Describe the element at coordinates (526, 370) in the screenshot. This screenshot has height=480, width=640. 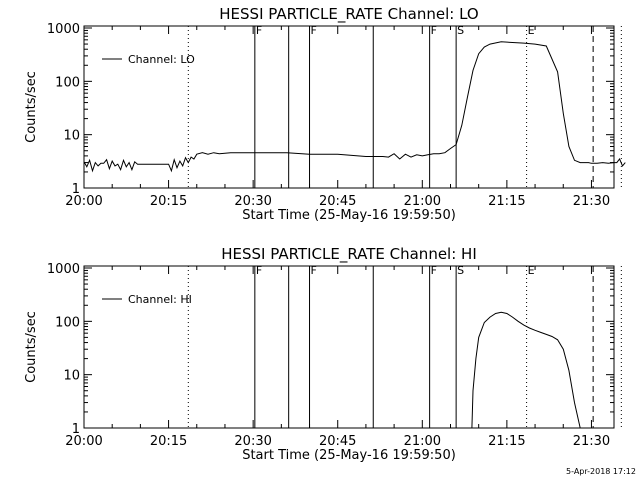
I see `data-series-line` at that location.